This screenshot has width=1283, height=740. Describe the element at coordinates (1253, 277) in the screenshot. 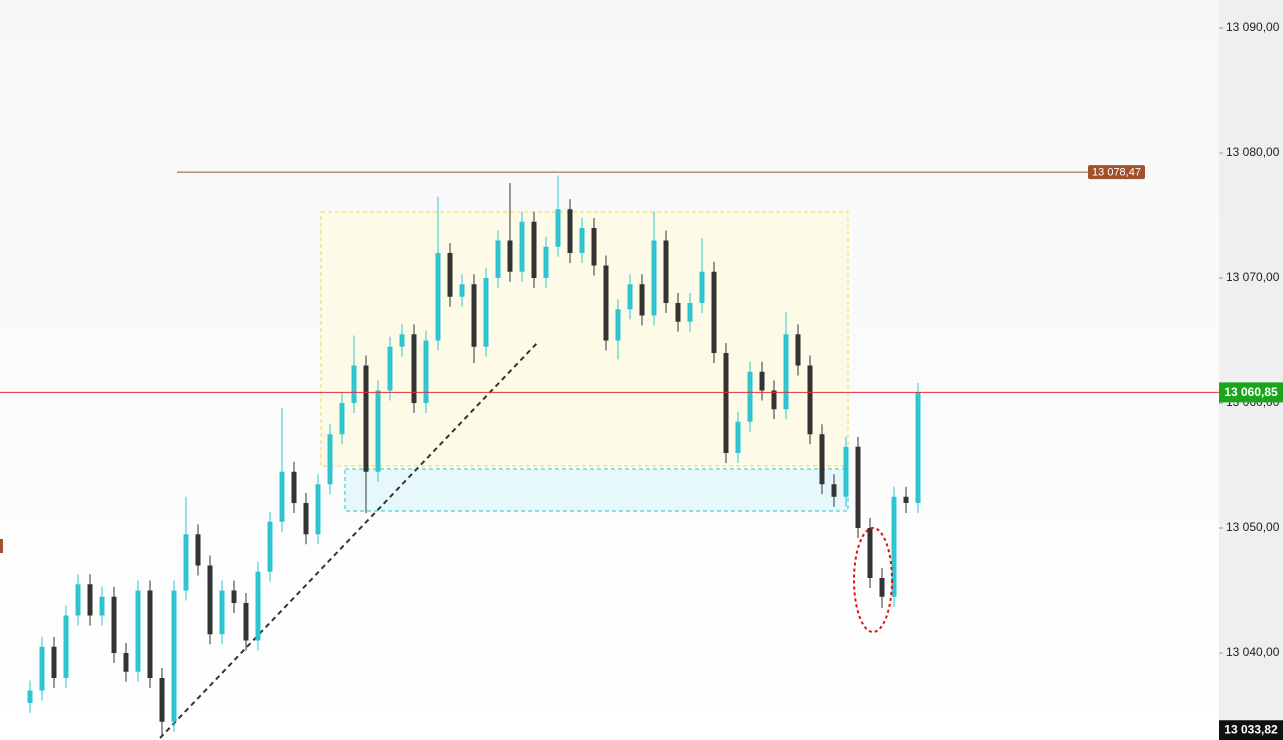

I see `y-tick-label: 13 070,00` at that location.